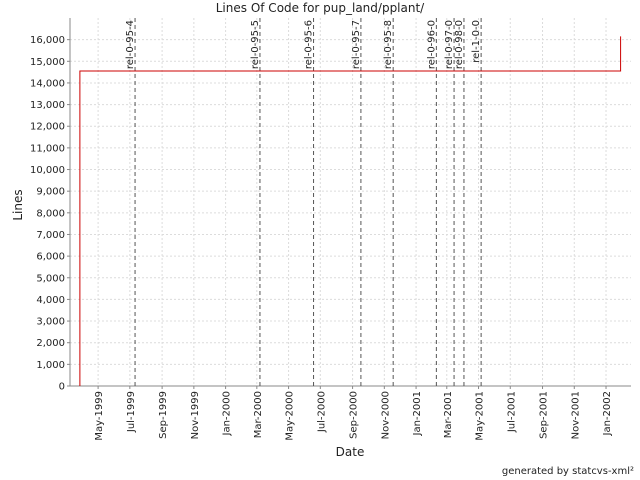 The width and height of the screenshot is (640, 480). What do you see at coordinates (195, 415) in the screenshot?
I see `x-tick-label: Nov-1999` at bounding box center [195, 415].